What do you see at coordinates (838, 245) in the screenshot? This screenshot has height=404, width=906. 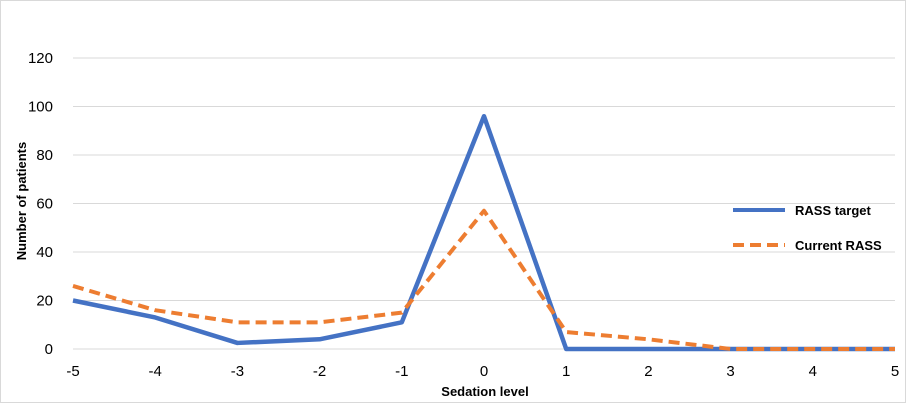 I see `legend-label: Current RASS` at bounding box center [838, 245].